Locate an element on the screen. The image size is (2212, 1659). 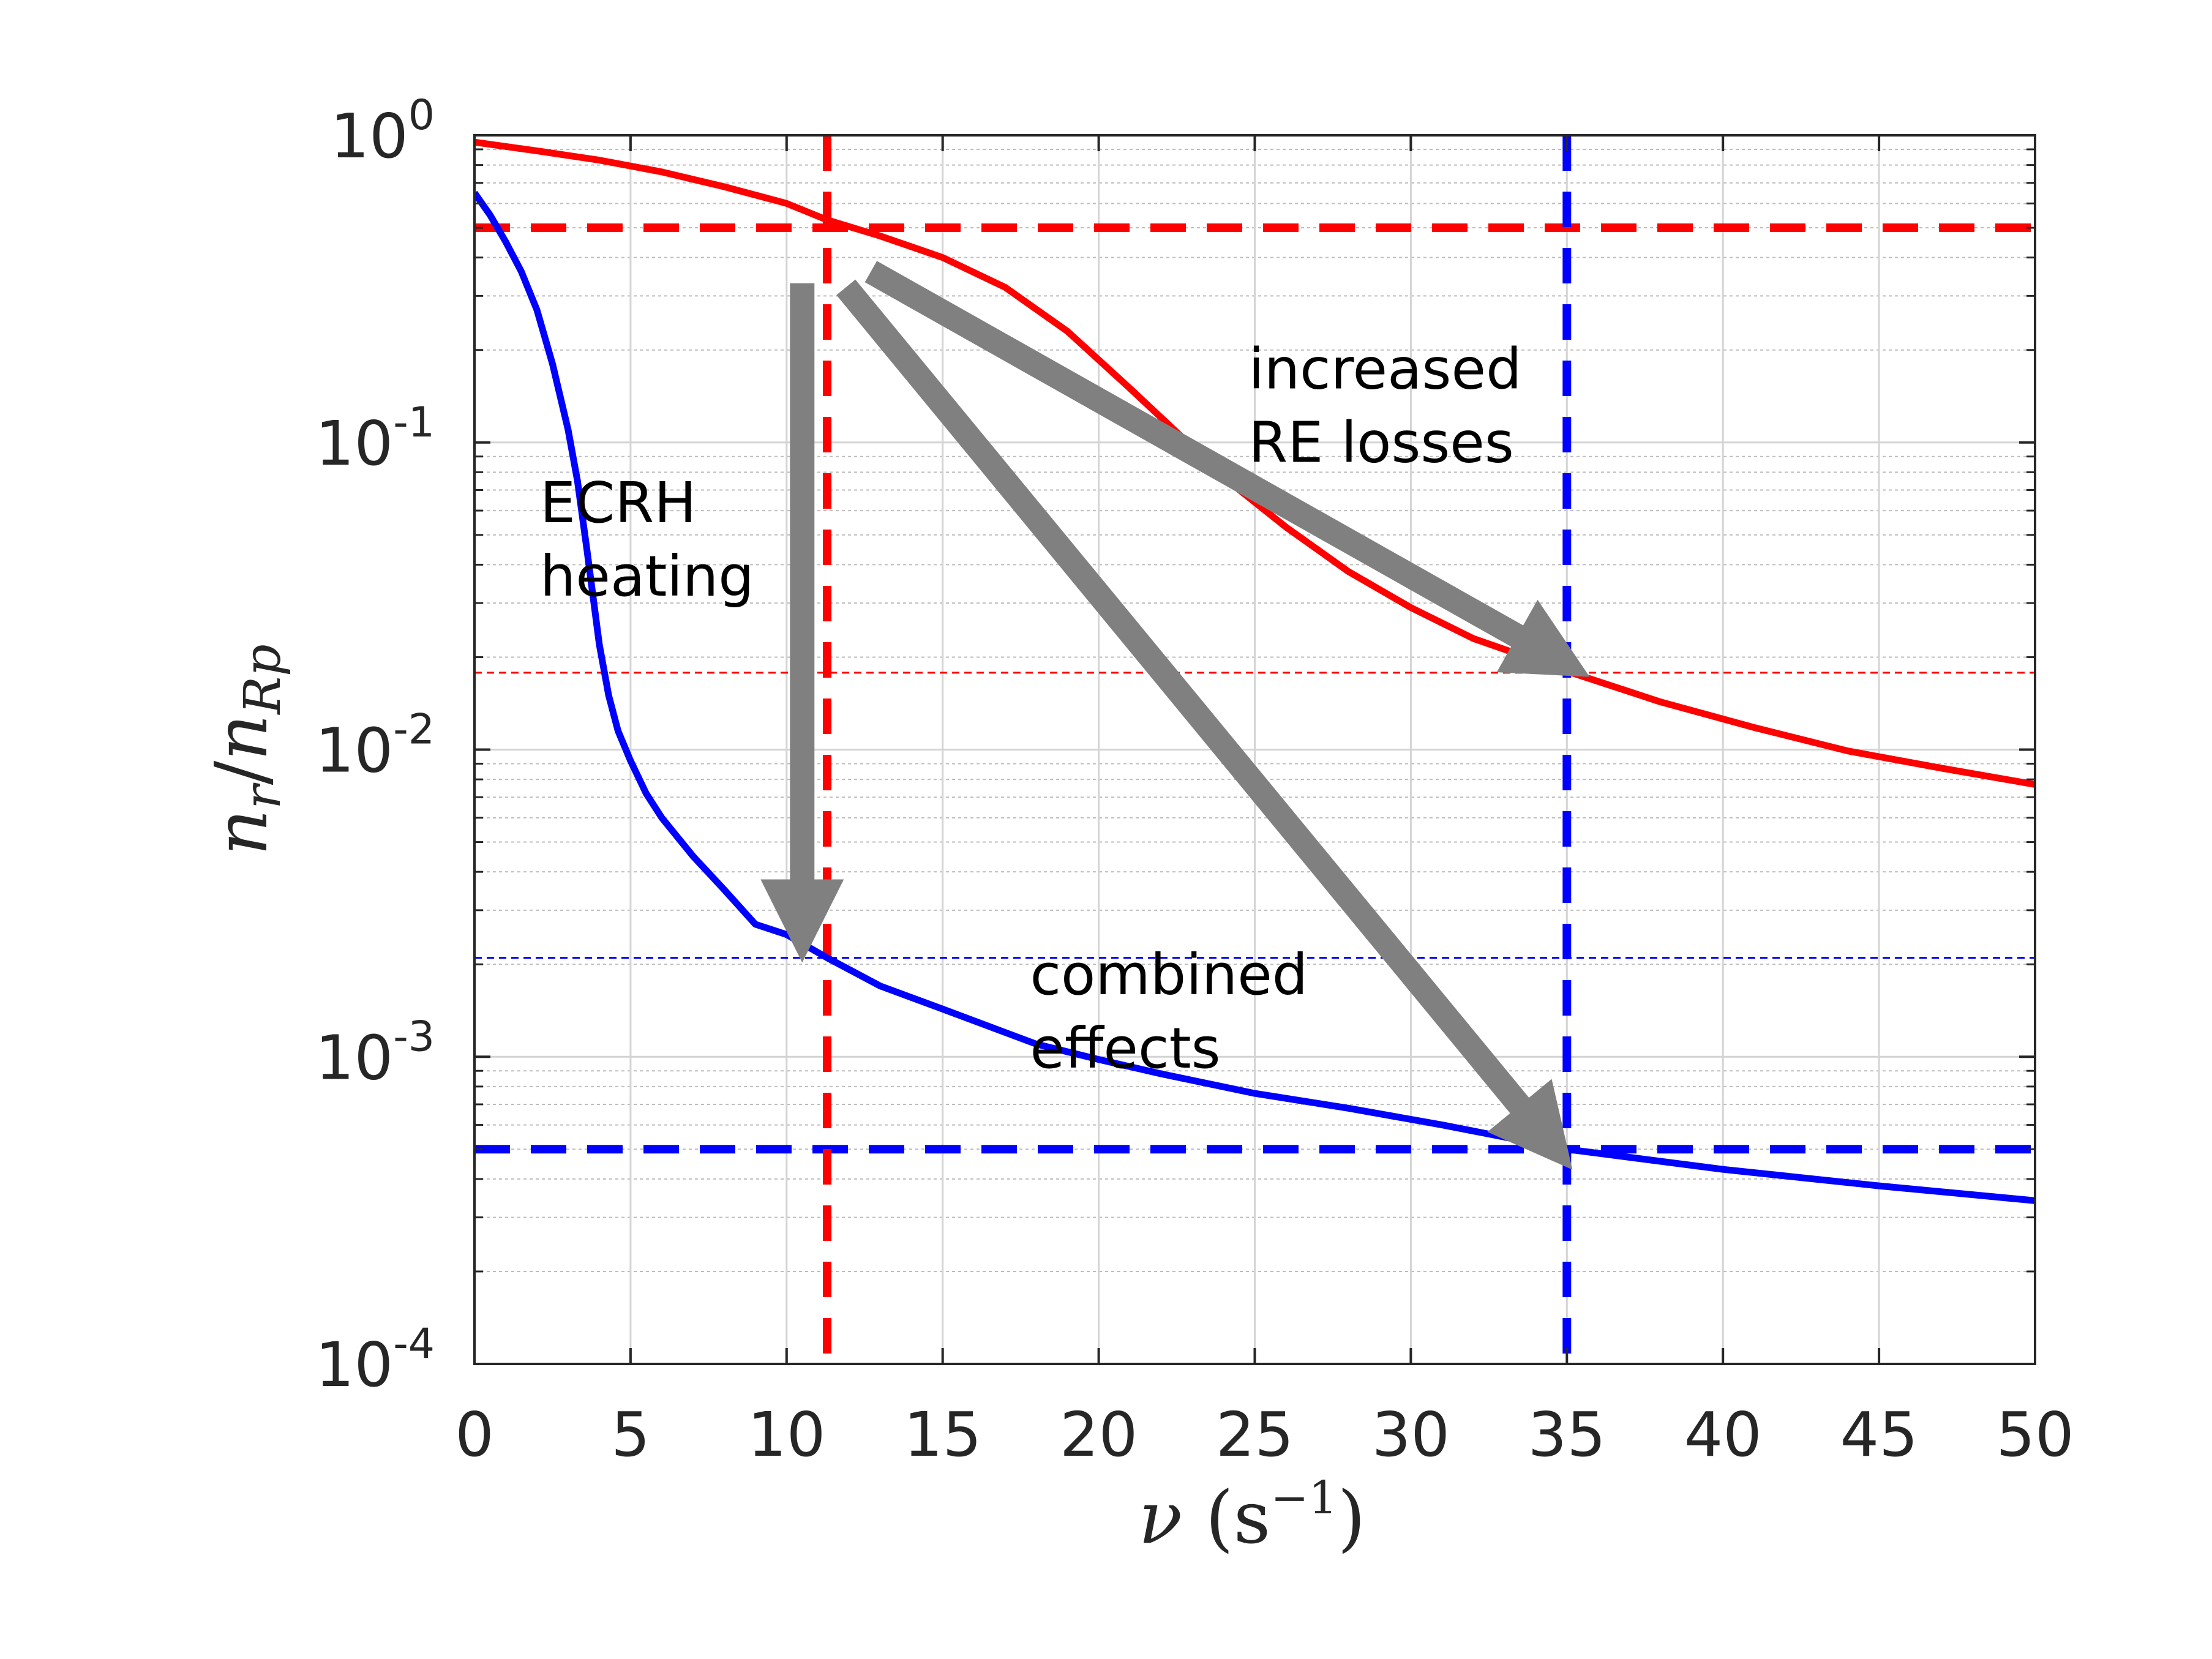
y-axis-label: nr/nRp is located at coordinates (245, 749).